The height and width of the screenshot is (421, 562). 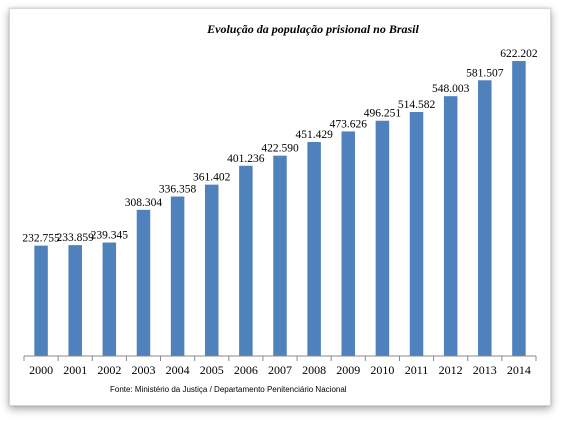 What do you see at coordinates (76, 238) in the screenshot?
I see `data-label-2001: 233.859` at bounding box center [76, 238].